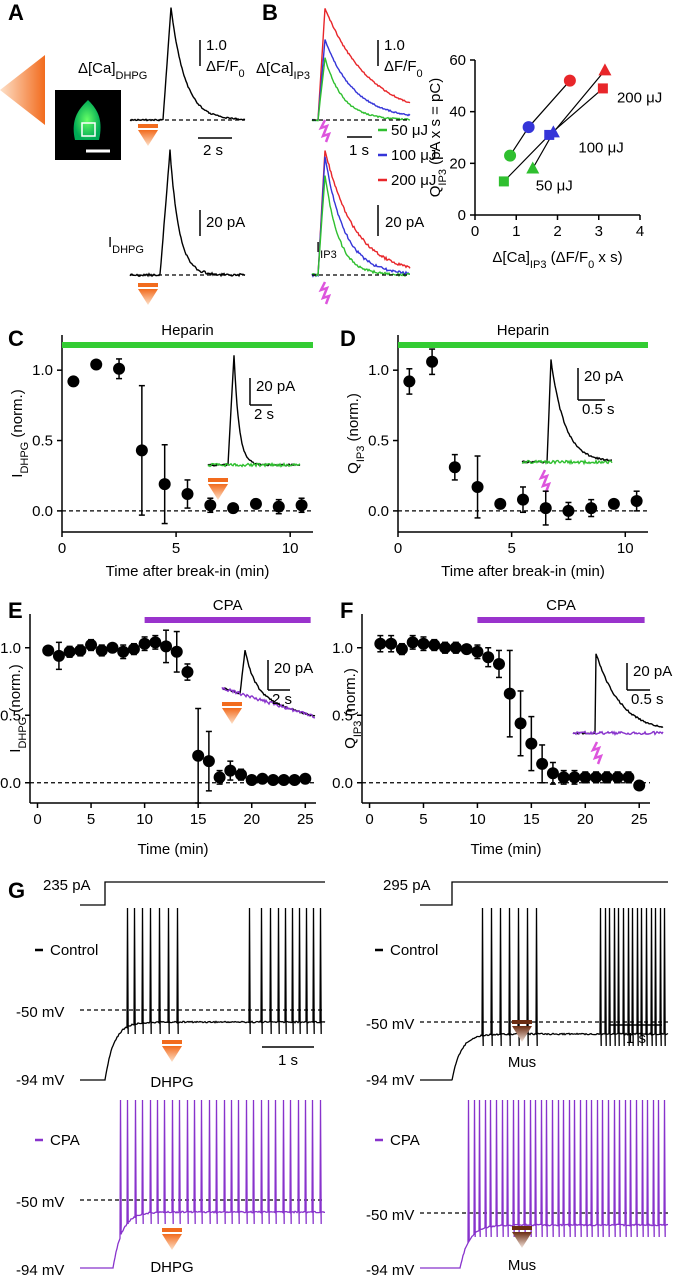 This screenshot has width=674, height=1280. Describe the element at coordinates (462, 215) in the screenshot. I see `y-tick-label: 0` at that location.